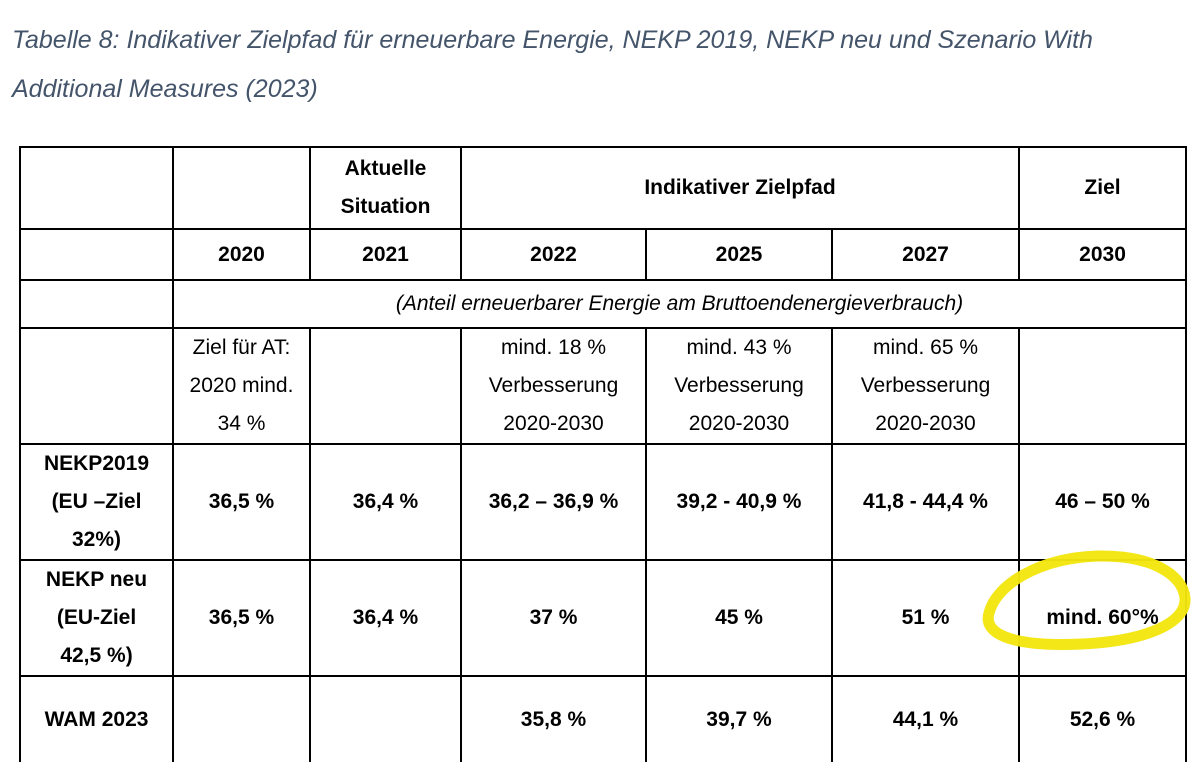 The image size is (1200, 762). What do you see at coordinates (241, 254) in the screenshot?
I see `year-2020: 2020` at bounding box center [241, 254].